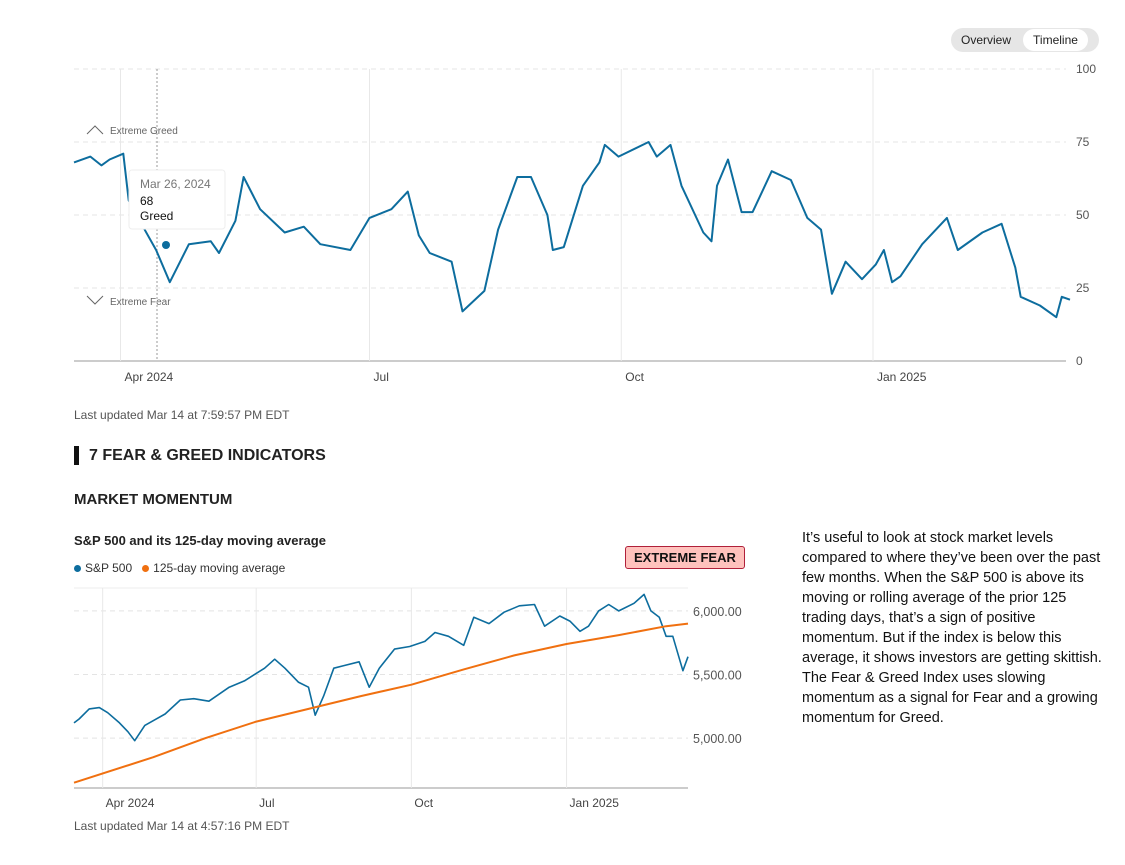  I want to click on chevron-down-icon, so click(95, 300).